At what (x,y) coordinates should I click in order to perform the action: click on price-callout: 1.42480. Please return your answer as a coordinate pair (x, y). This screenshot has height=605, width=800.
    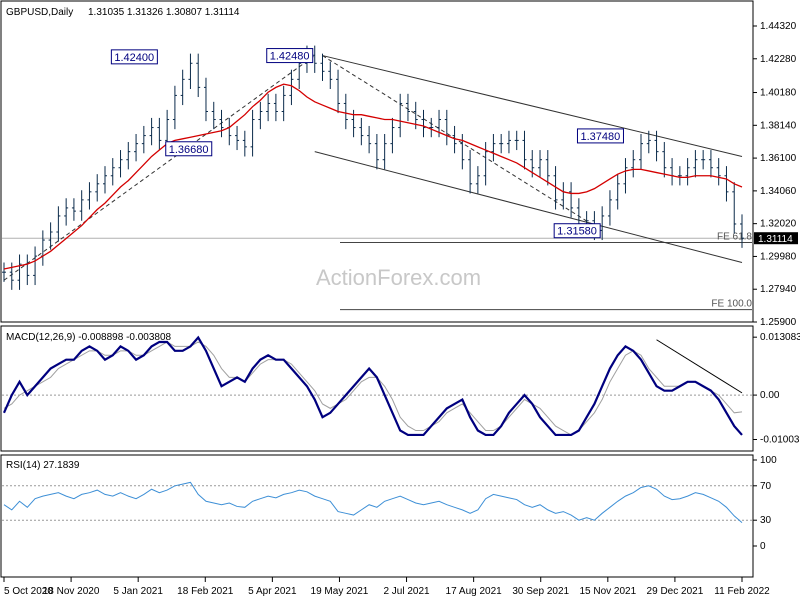
    Looking at the image, I should click on (290, 56).